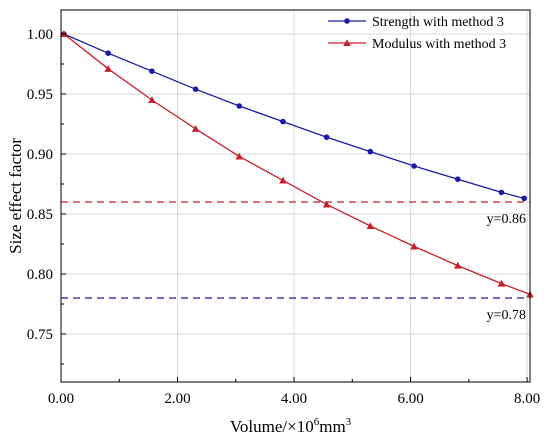 The width and height of the screenshot is (550, 442). I want to click on x-axis-title-prefix: Volume/×10, so click(272, 426).